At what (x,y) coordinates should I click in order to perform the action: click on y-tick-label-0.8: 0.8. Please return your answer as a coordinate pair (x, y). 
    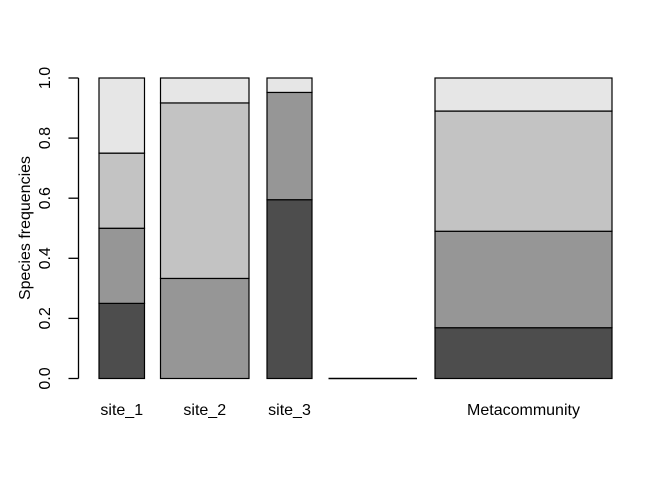
    Looking at the image, I should click on (45, 138).